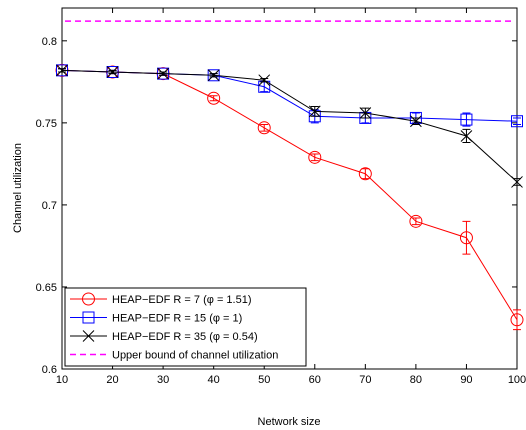  I want to click on x-tick-label: 40, so click(214, 380).